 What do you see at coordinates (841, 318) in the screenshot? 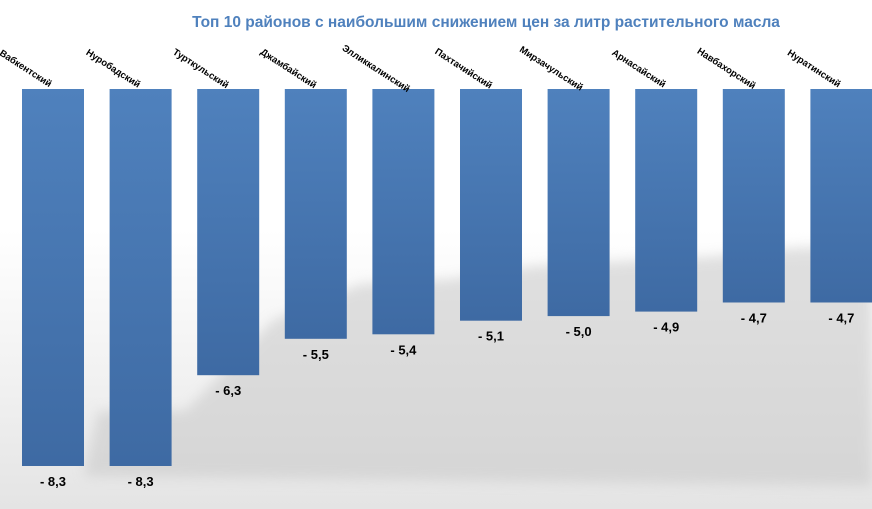
I see `value-label-10: - 4,7` at bounding box center [841, 318].